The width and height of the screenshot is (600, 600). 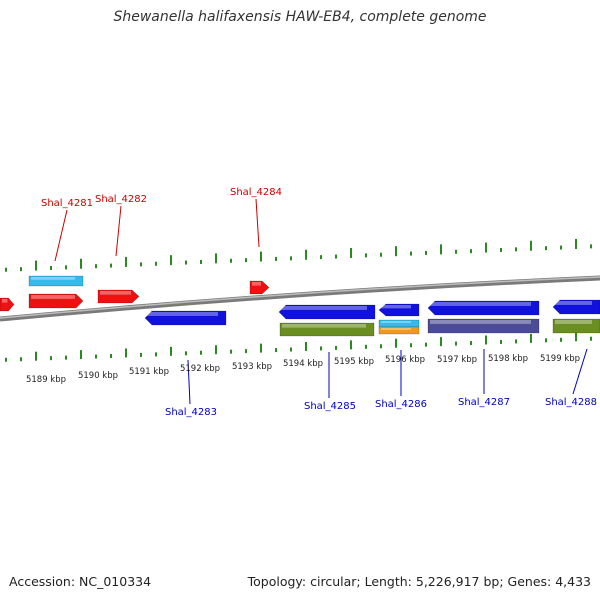 I want to click on gene-shal-4283-label: Shal_4283, so click(x=191, y=412).